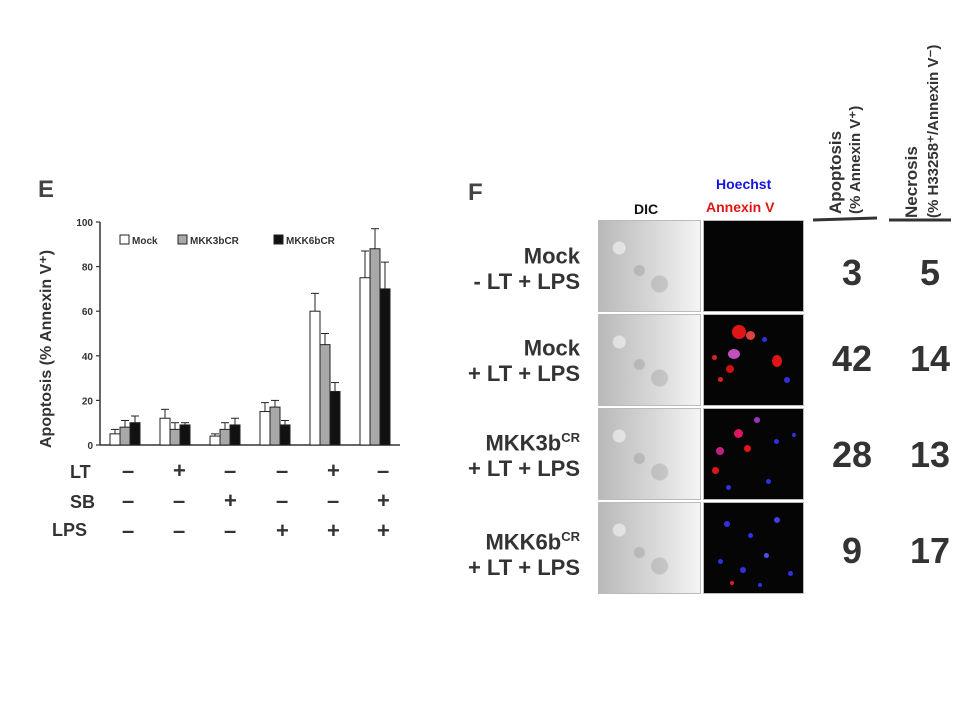  What do you see at coordinates (88, 401) in the screenshot?
I see `y-tick-label: 20` at bounding box center [88, 401].